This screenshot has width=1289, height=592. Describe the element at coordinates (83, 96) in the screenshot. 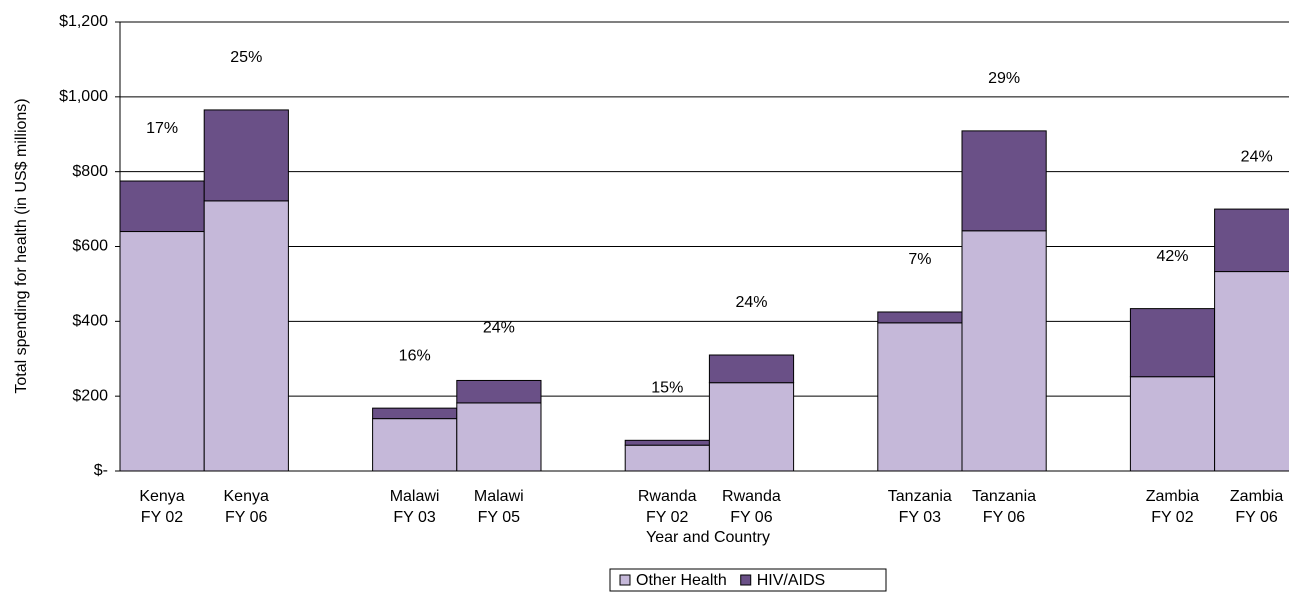

I see `y-tick-label: $1,000` at that location.